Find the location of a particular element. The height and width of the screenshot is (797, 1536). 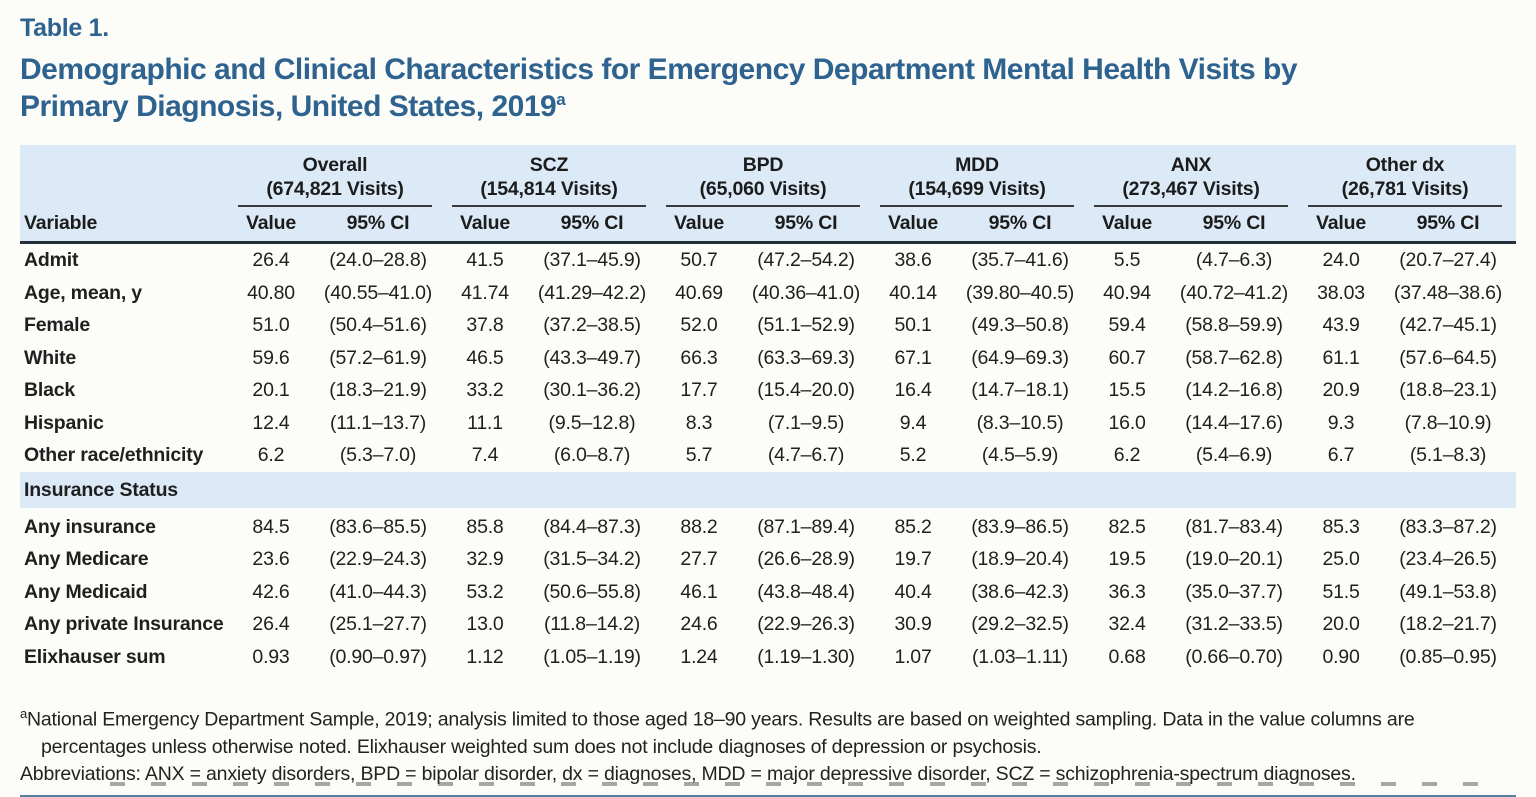

value-cell: 0.68 is located at coordinates (1127, 656).